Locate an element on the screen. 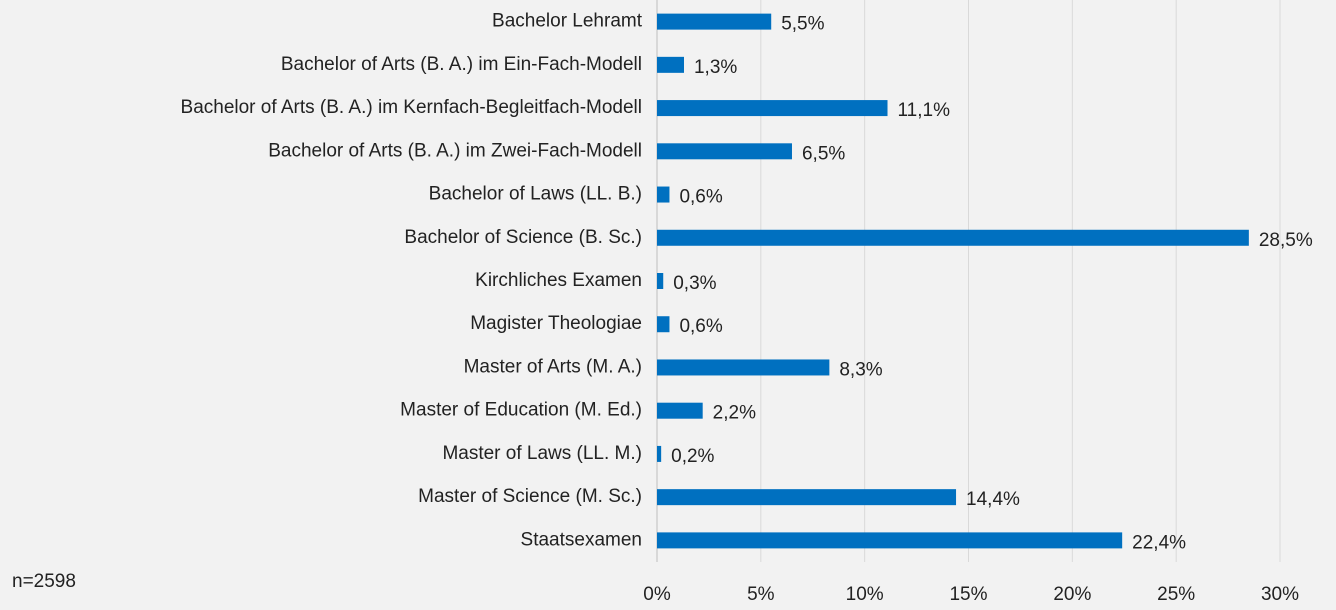 The width and height of the screenshot is (1336, 610). data-label: 8,3% is located at coordinates (860, 369).